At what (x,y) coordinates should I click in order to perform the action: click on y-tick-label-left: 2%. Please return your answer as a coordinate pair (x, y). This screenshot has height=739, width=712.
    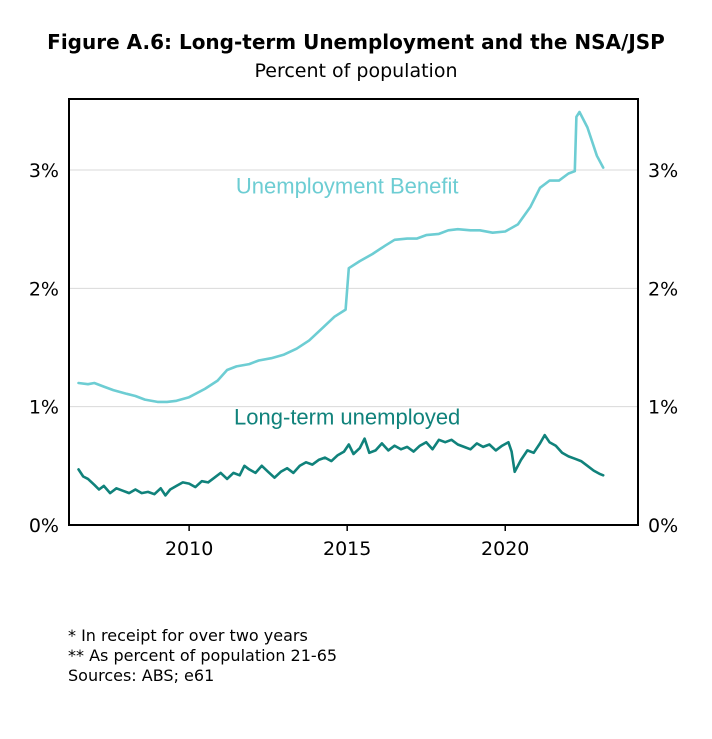
    Looking at the image, I should click on (44, 289).